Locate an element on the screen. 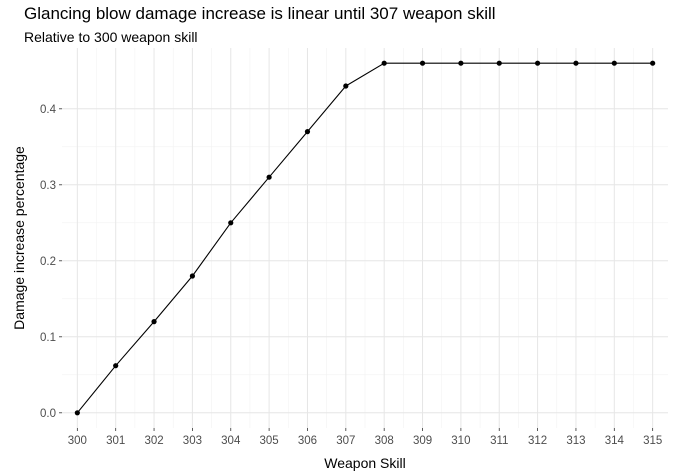 The image size is (682, 476). y-tick-label: 0.4 is located at coordinates (48, 110).